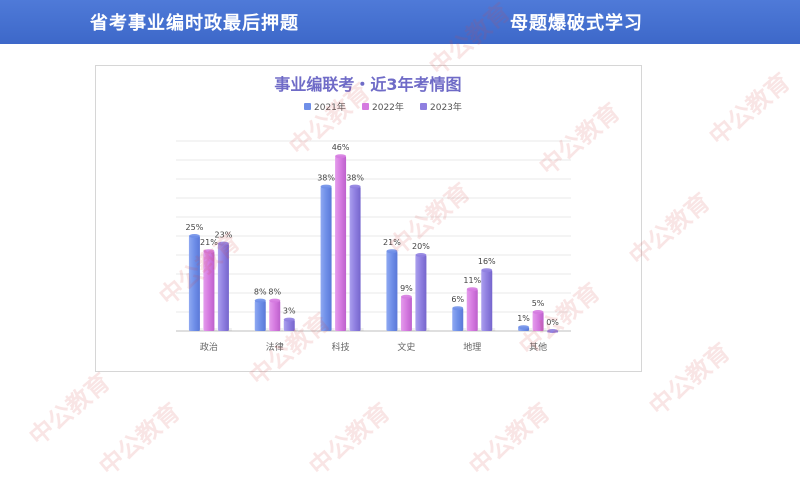 This screenshot has width=800, height=482. I want to click on data-label: 6%, so click(457, 299).